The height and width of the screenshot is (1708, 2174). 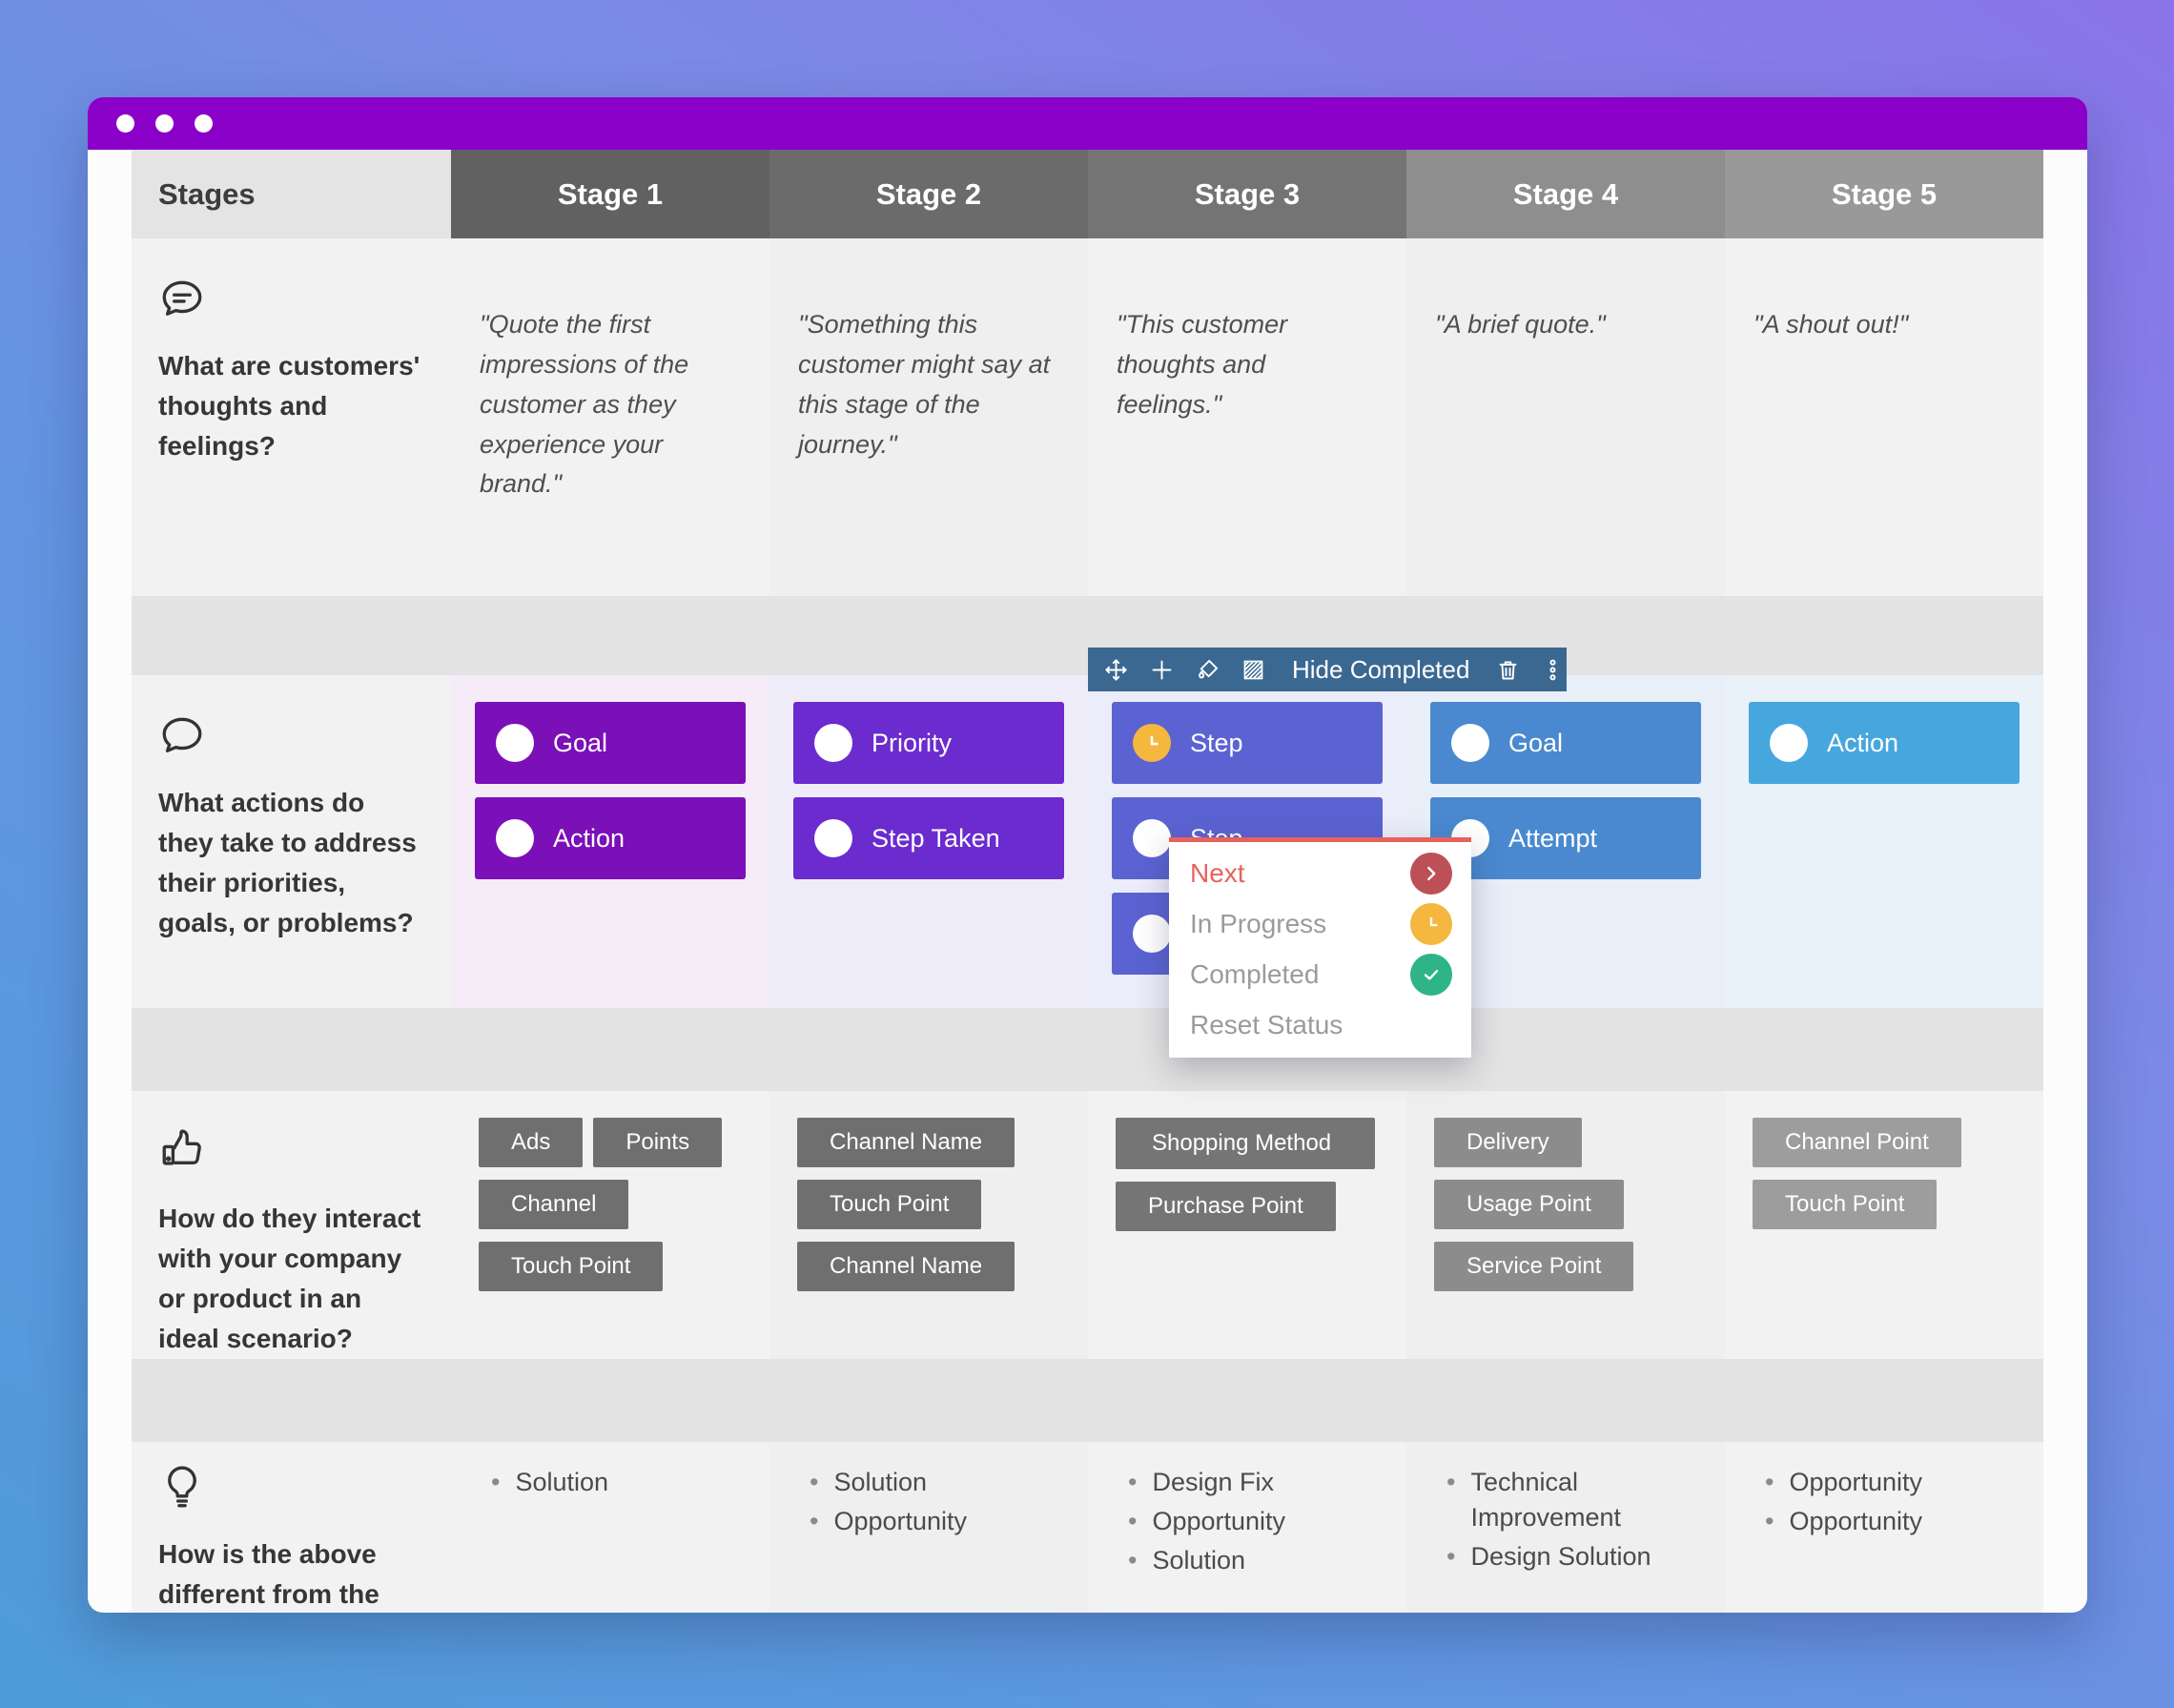 I want to click on journey-card: Step Taken, so click(x=928, y=838).